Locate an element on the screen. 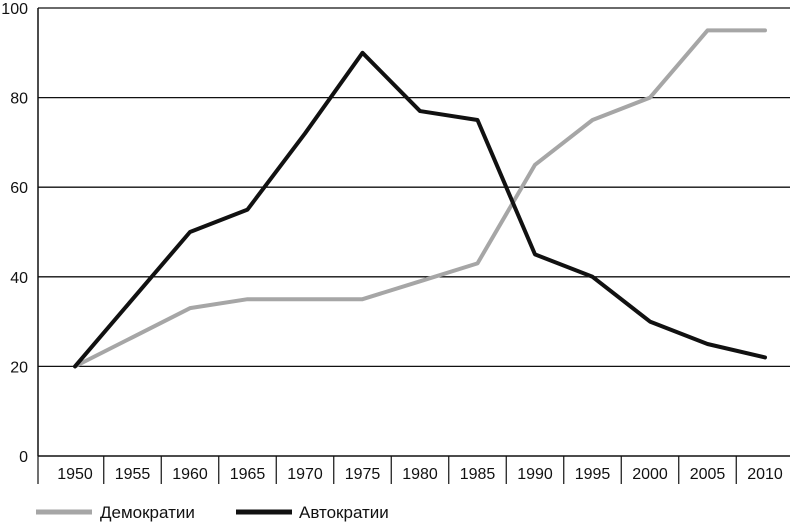  x-tick-label: 1960 is located at coordinates (190, 474).